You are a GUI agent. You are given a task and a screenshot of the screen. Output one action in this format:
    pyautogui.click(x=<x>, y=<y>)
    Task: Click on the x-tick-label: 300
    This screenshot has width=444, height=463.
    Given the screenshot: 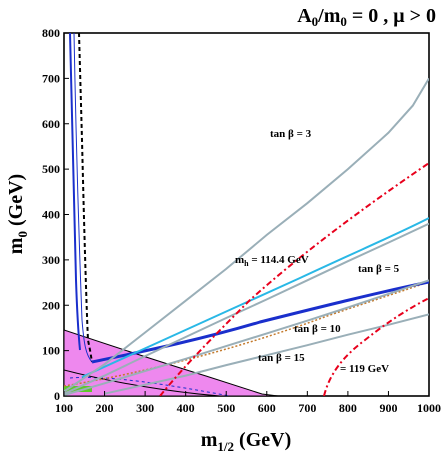 What is the action you would take?
    pyautogui.click(x=145, y=408)
    